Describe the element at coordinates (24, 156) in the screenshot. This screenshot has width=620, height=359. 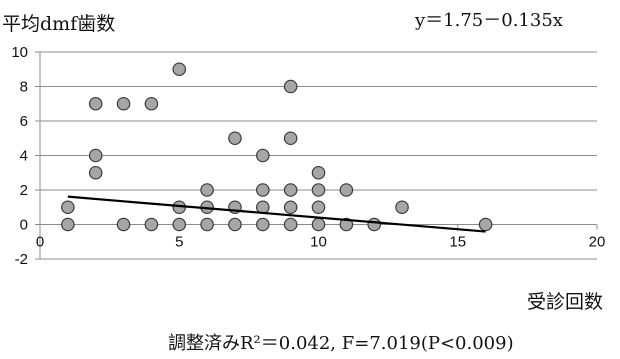
I see `y-tick-label-3: 4` at that location.